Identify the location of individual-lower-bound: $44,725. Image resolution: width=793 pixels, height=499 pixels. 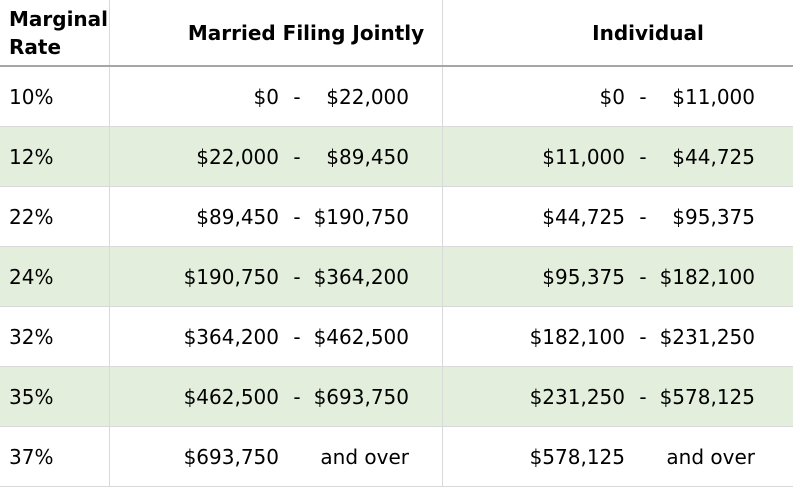
(583, 216).